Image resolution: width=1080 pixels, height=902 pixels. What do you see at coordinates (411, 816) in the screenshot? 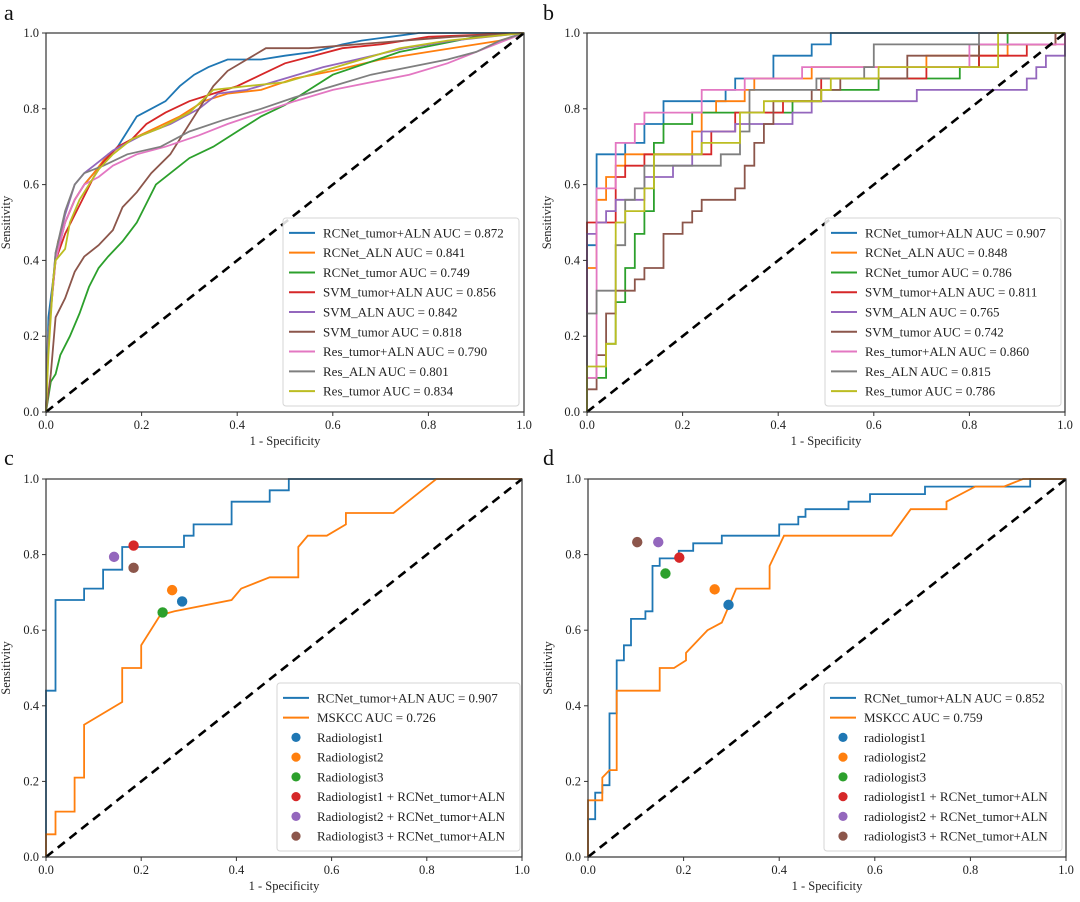
I see `legend-label: Radiologist2 + RCNet_tumor+ALN` at bounding box center [411, 816].